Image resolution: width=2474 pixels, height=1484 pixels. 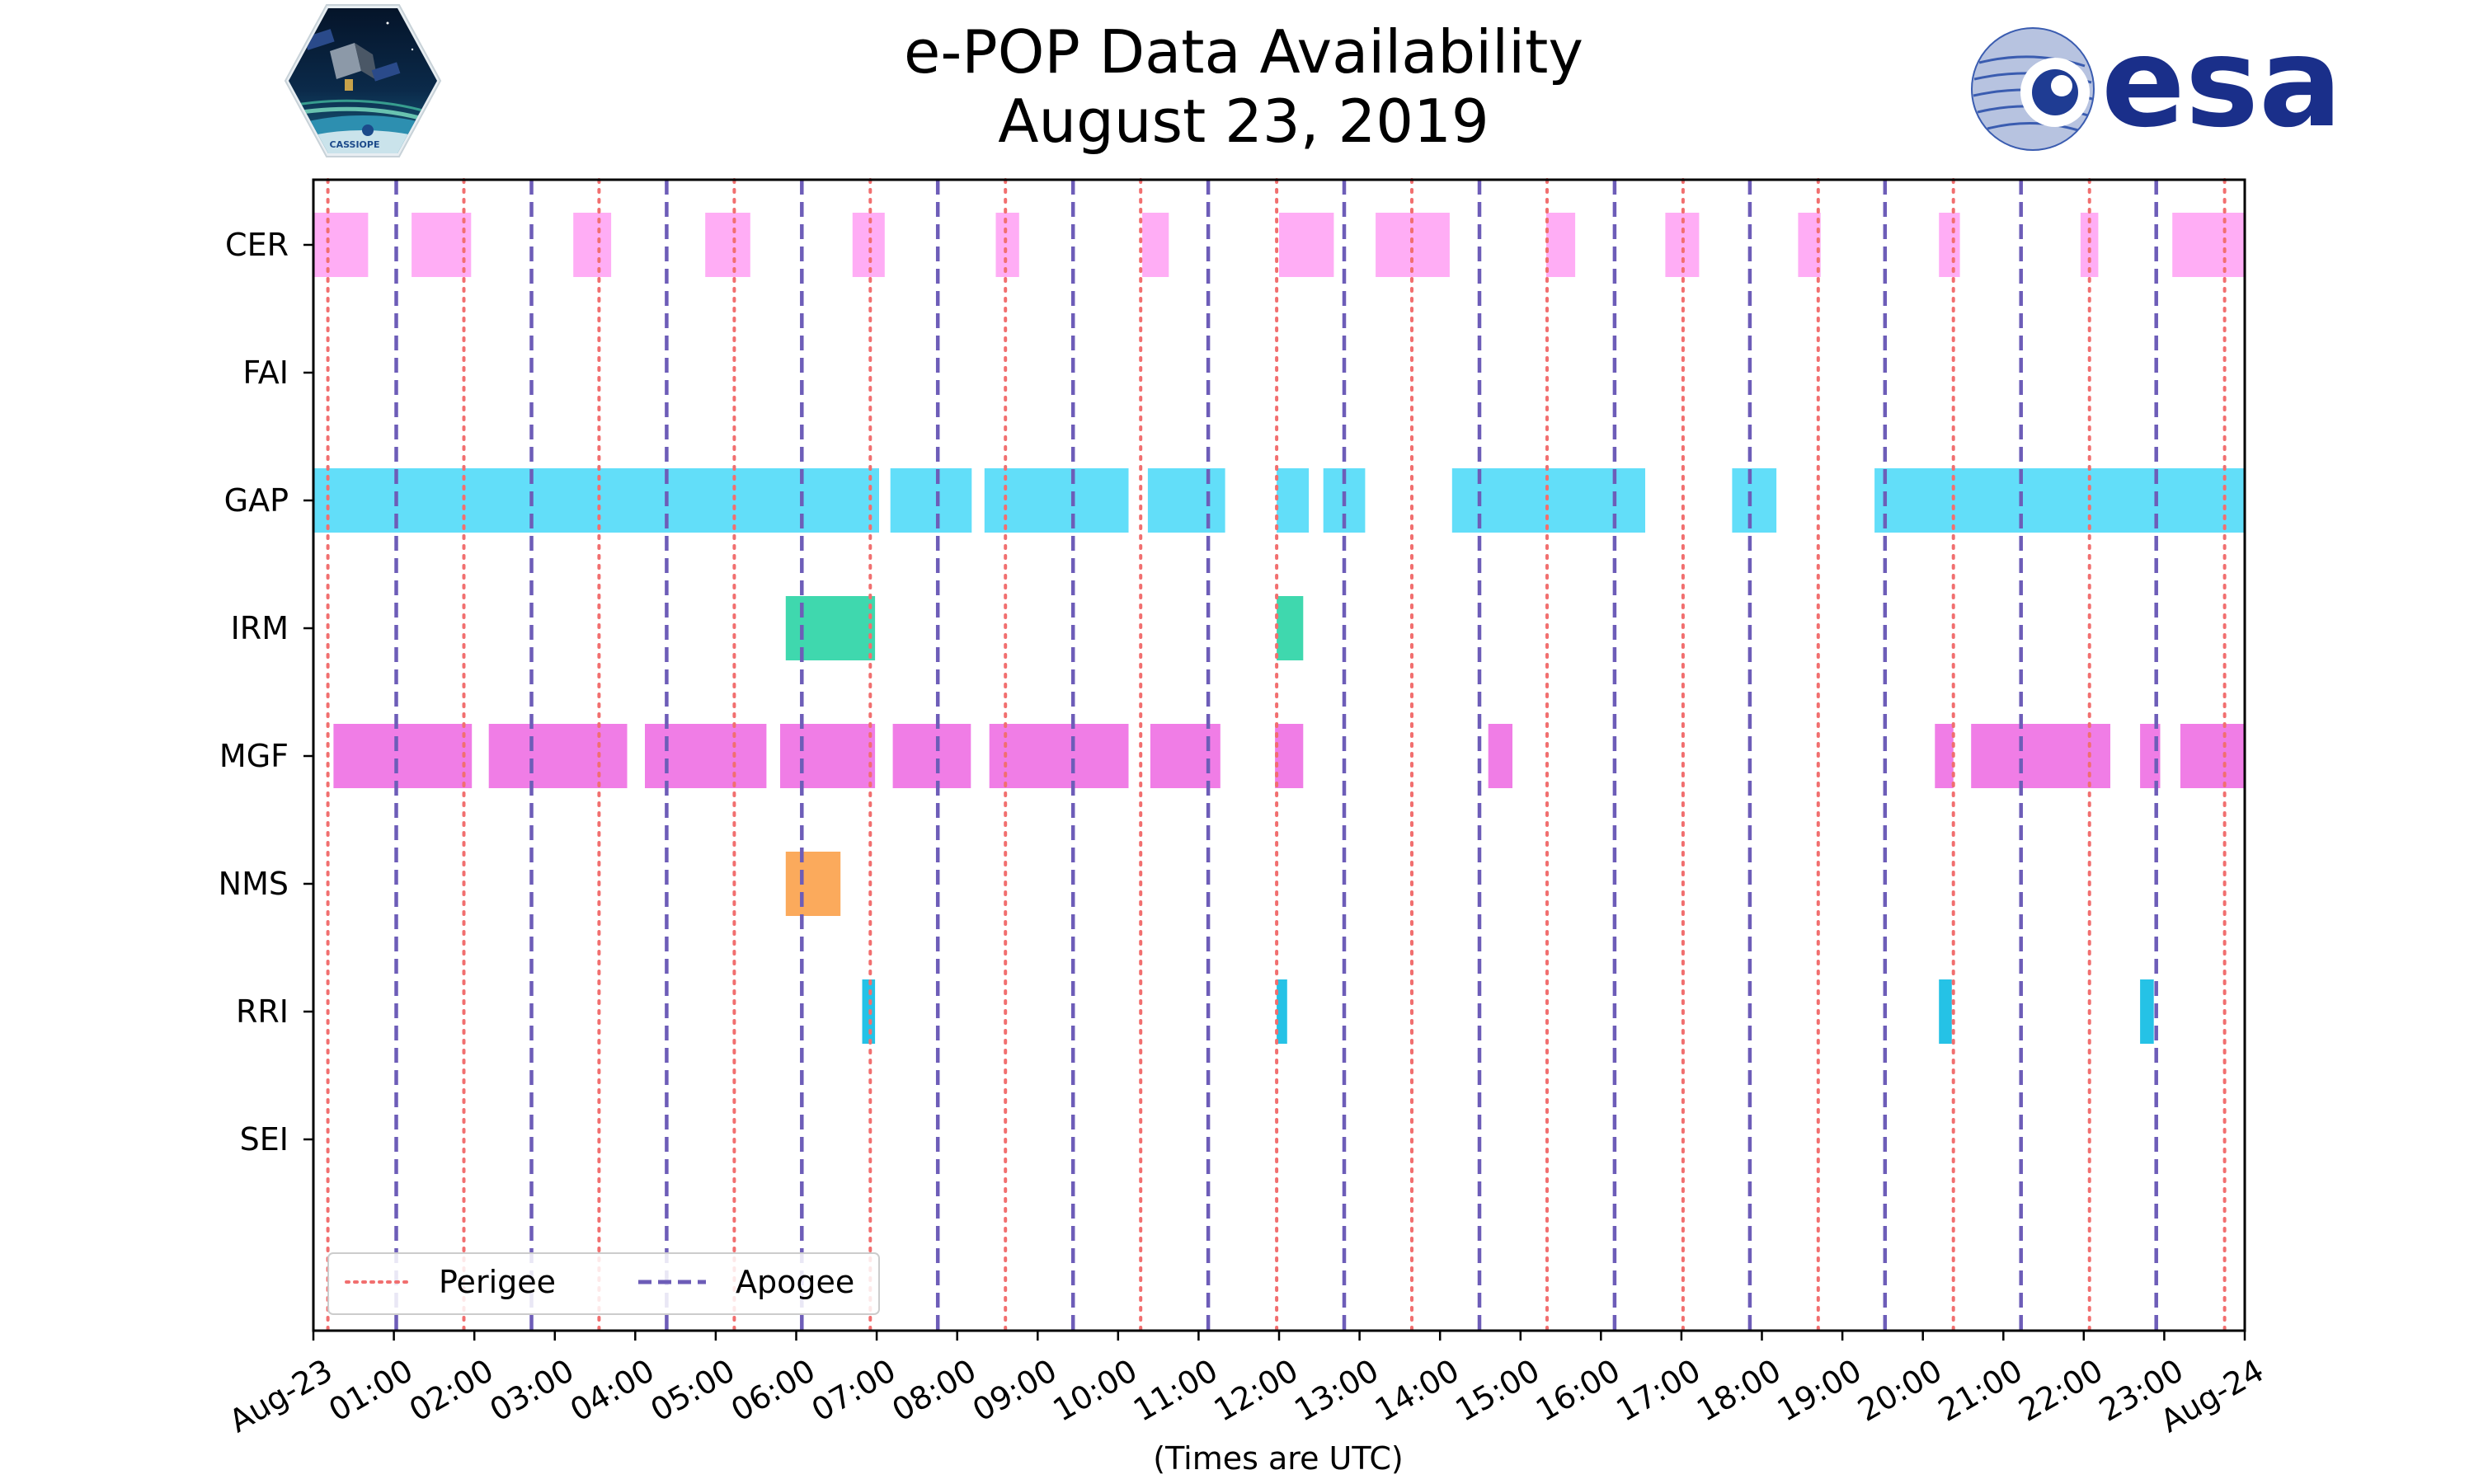 What do you see at coordinates (795, 1282) in the screenshot?
I see `legend-apogee-label: Apogee` at bounding box center [795, 1282].